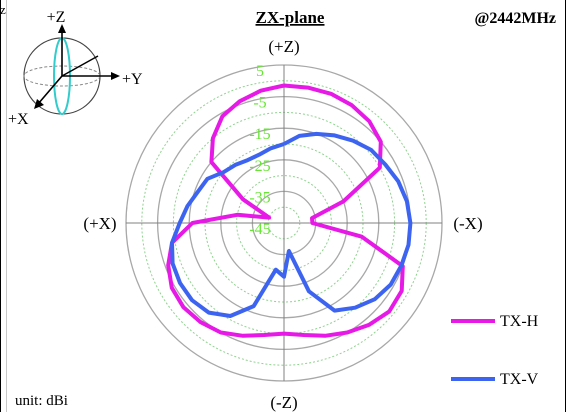 This screenshot has height=412, width=577. I want to click on radial-tick-label-1: -5, so click(259, 103).